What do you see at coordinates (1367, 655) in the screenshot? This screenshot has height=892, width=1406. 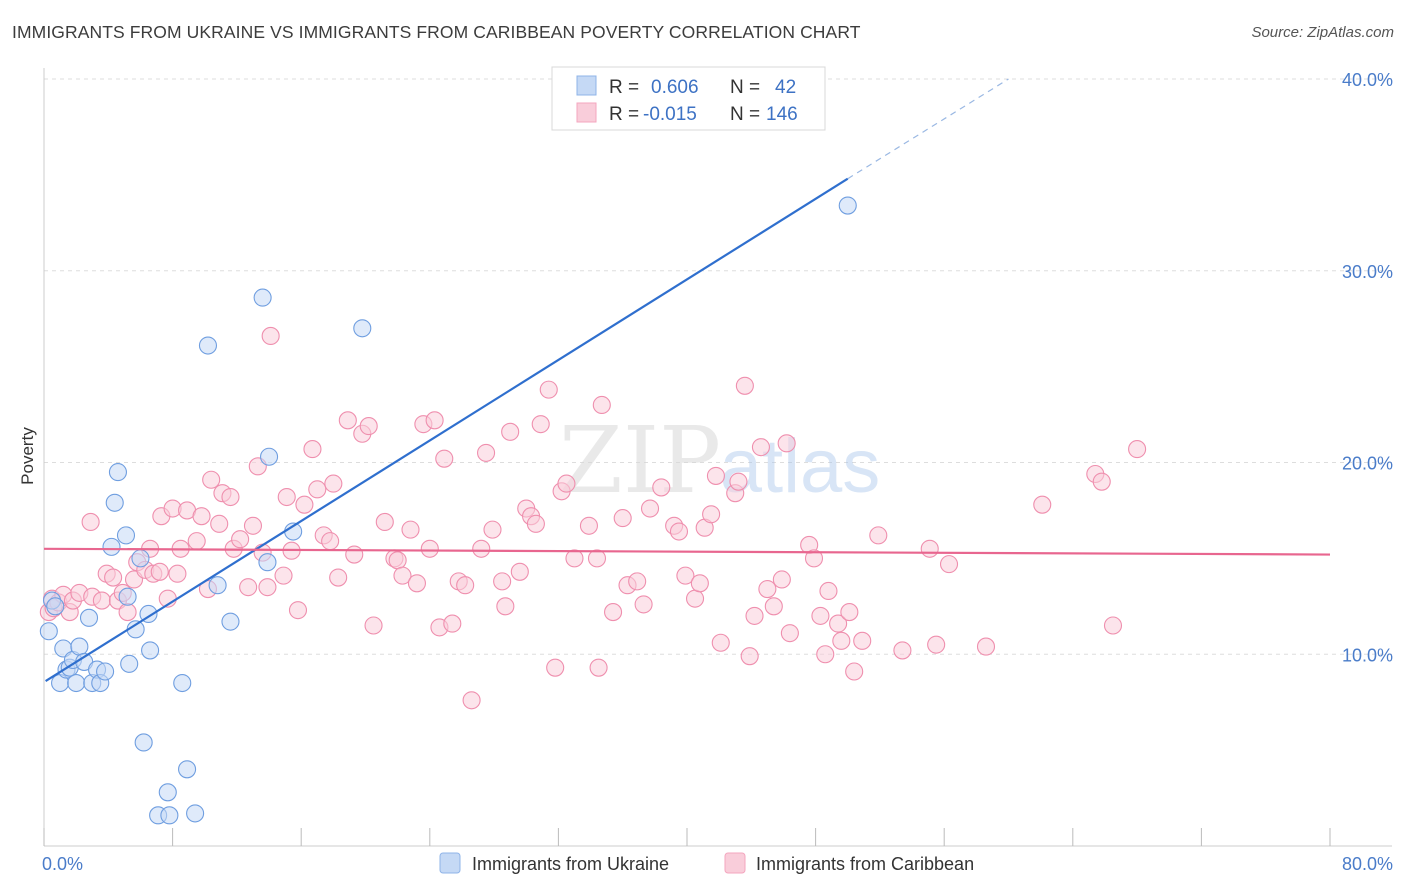 I see `y-tick-label-0: 10.0%` at bounding box center [1367, 655].